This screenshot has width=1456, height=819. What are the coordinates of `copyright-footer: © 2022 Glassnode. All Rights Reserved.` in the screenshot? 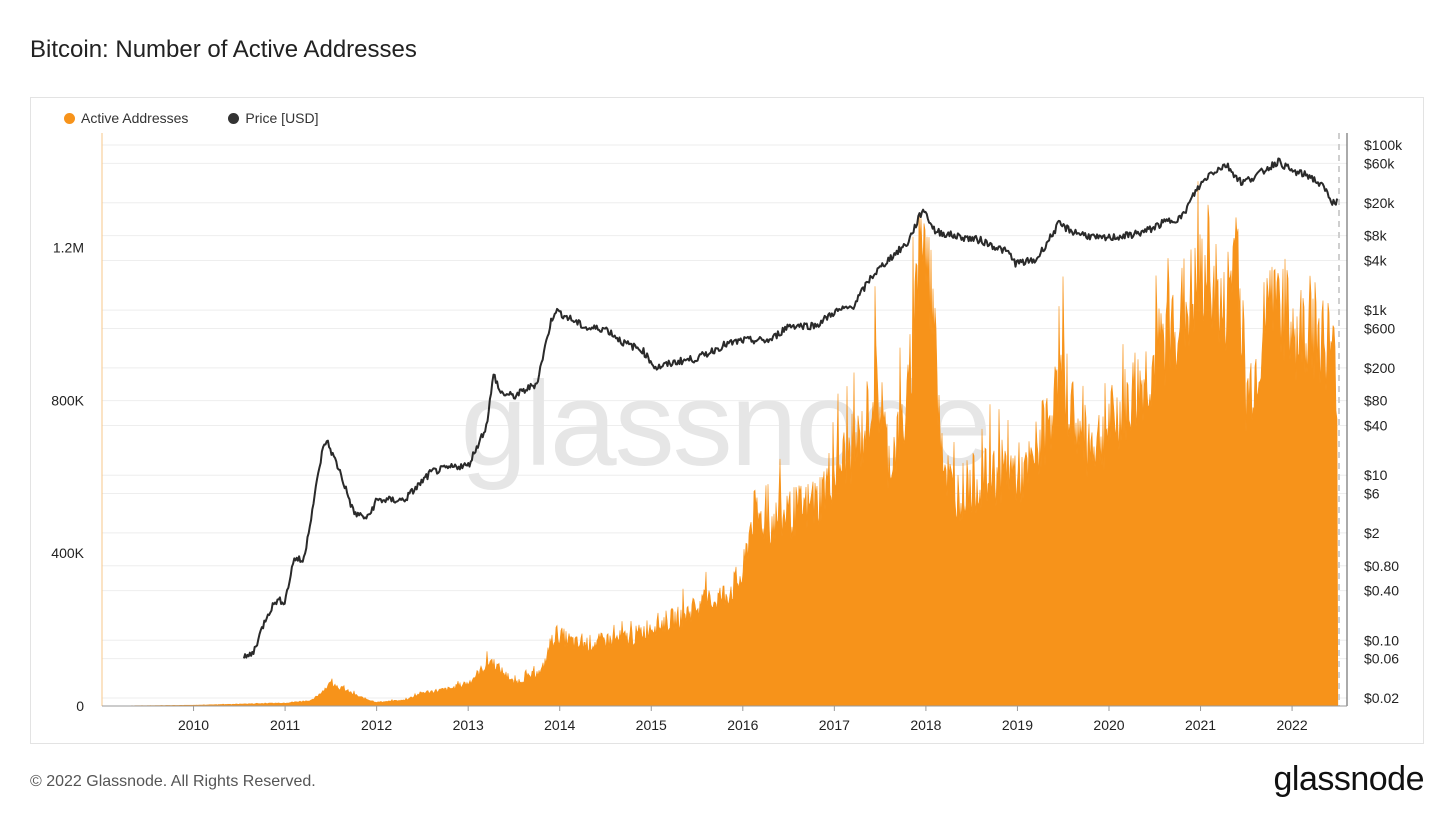 It's located at (173, 781).